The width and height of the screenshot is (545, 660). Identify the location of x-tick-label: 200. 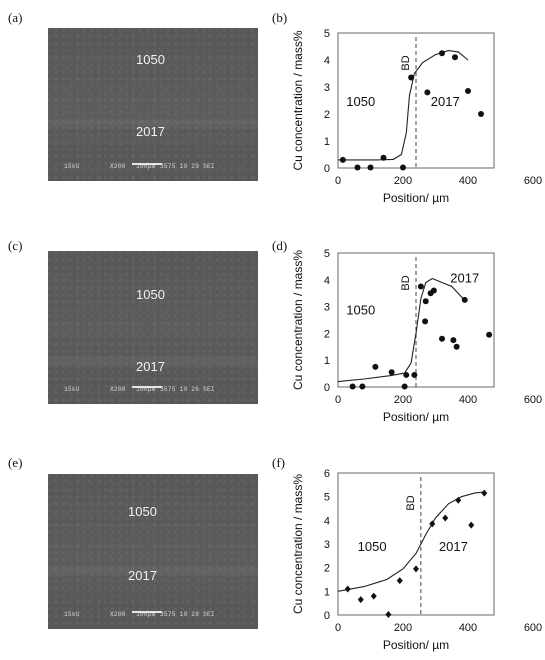
(403, 628).